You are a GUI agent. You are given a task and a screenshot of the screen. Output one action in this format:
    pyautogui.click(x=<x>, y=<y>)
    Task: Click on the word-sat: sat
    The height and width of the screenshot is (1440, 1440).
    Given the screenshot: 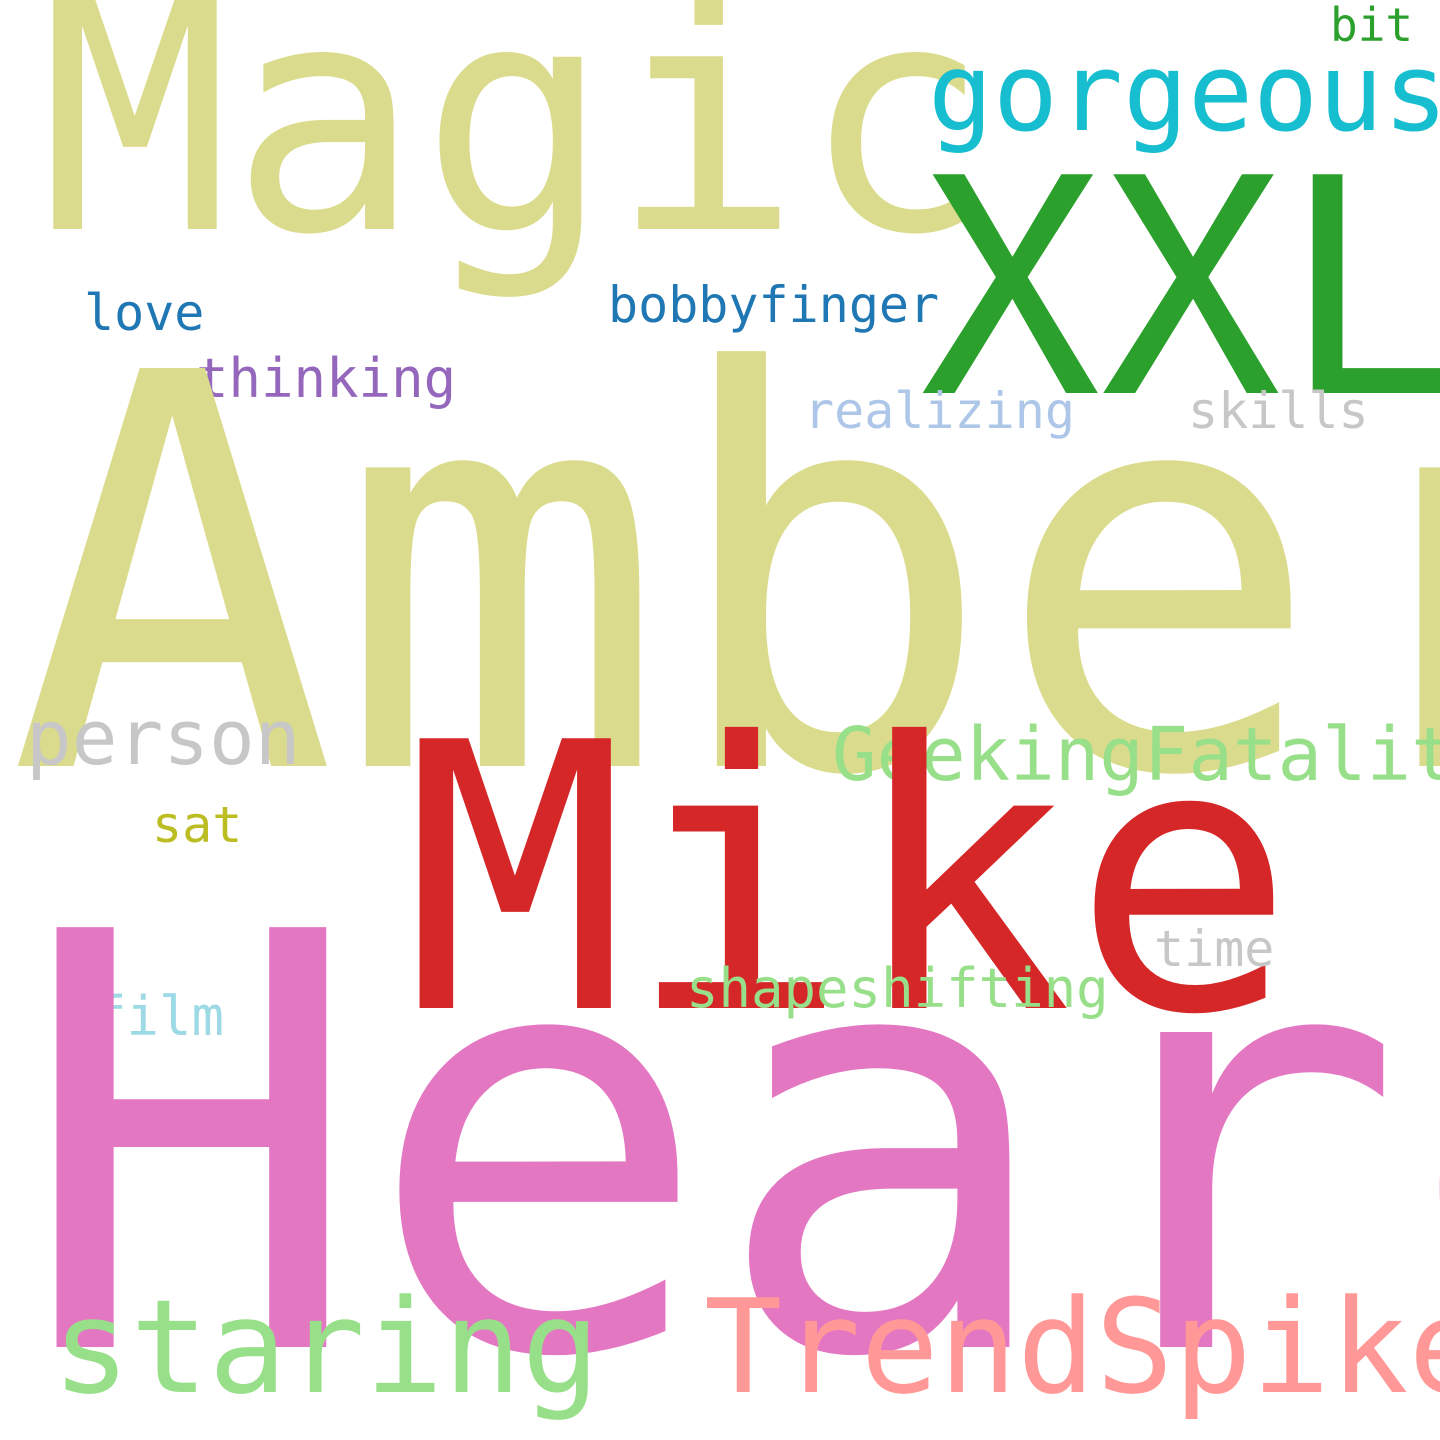 What is the action you would take?
    pyautogui.click(x=197, y=825)
    